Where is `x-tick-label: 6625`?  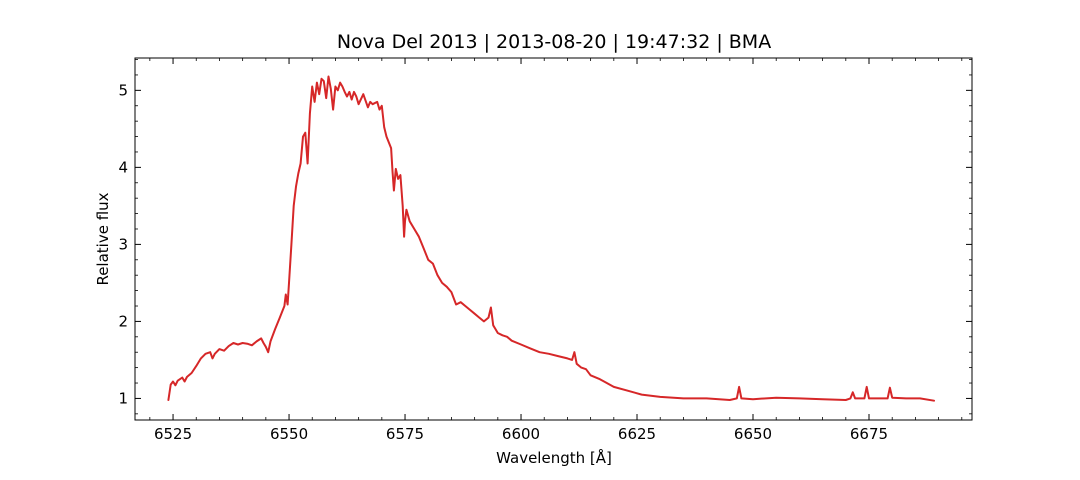 x-tick-label: 6625 is located at coordinates (637, 434).